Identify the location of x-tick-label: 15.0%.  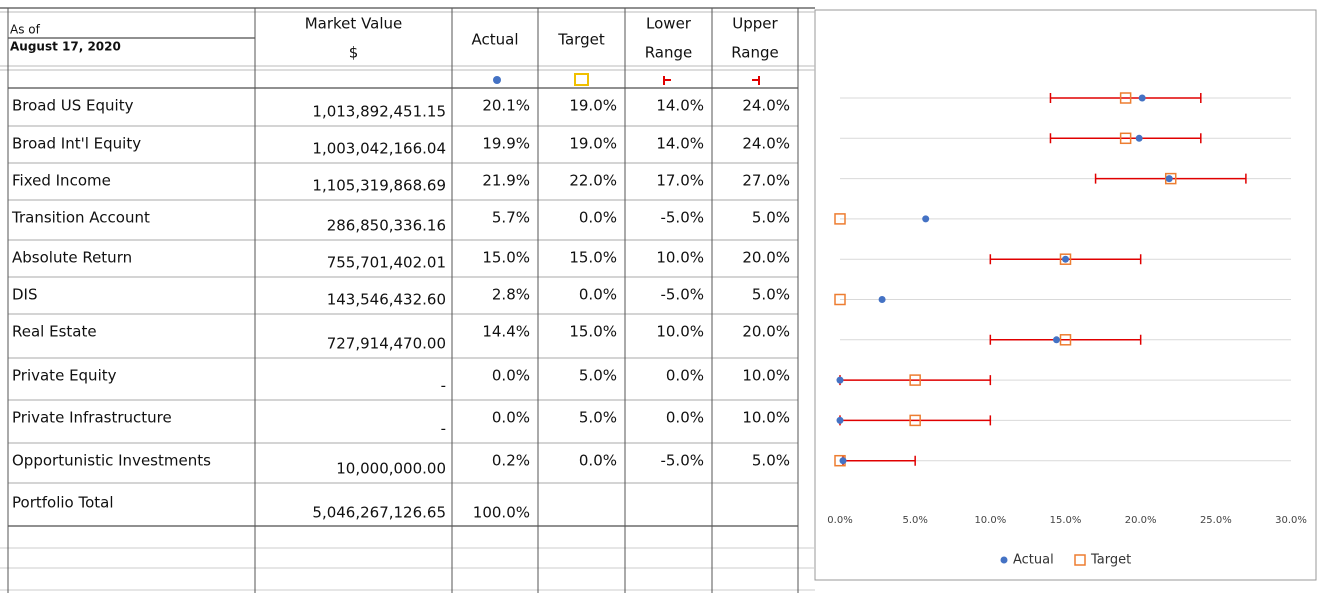
(1066, 520).